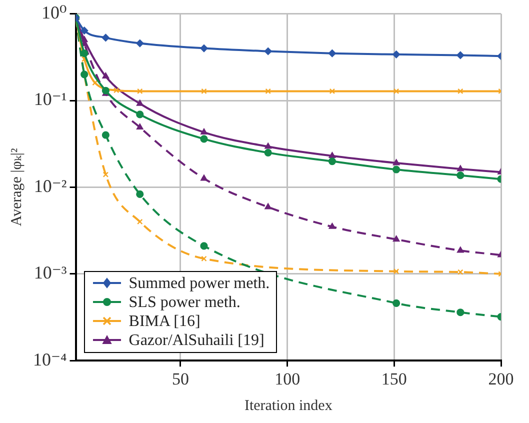 This screenshot has width=529, height=423. Describe the element at coordinates (288, 406) in the screenshot. I see `x-axis-title: Iteration index` at that location.